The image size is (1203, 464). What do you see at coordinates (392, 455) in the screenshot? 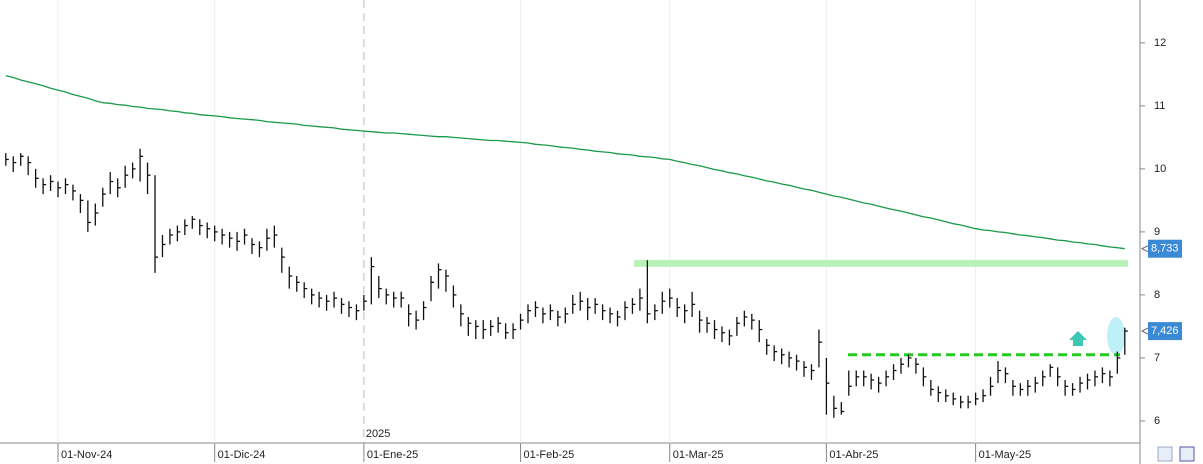
I see `x-tick-label: 01-Ene-25` at bounding box center [392, 455].